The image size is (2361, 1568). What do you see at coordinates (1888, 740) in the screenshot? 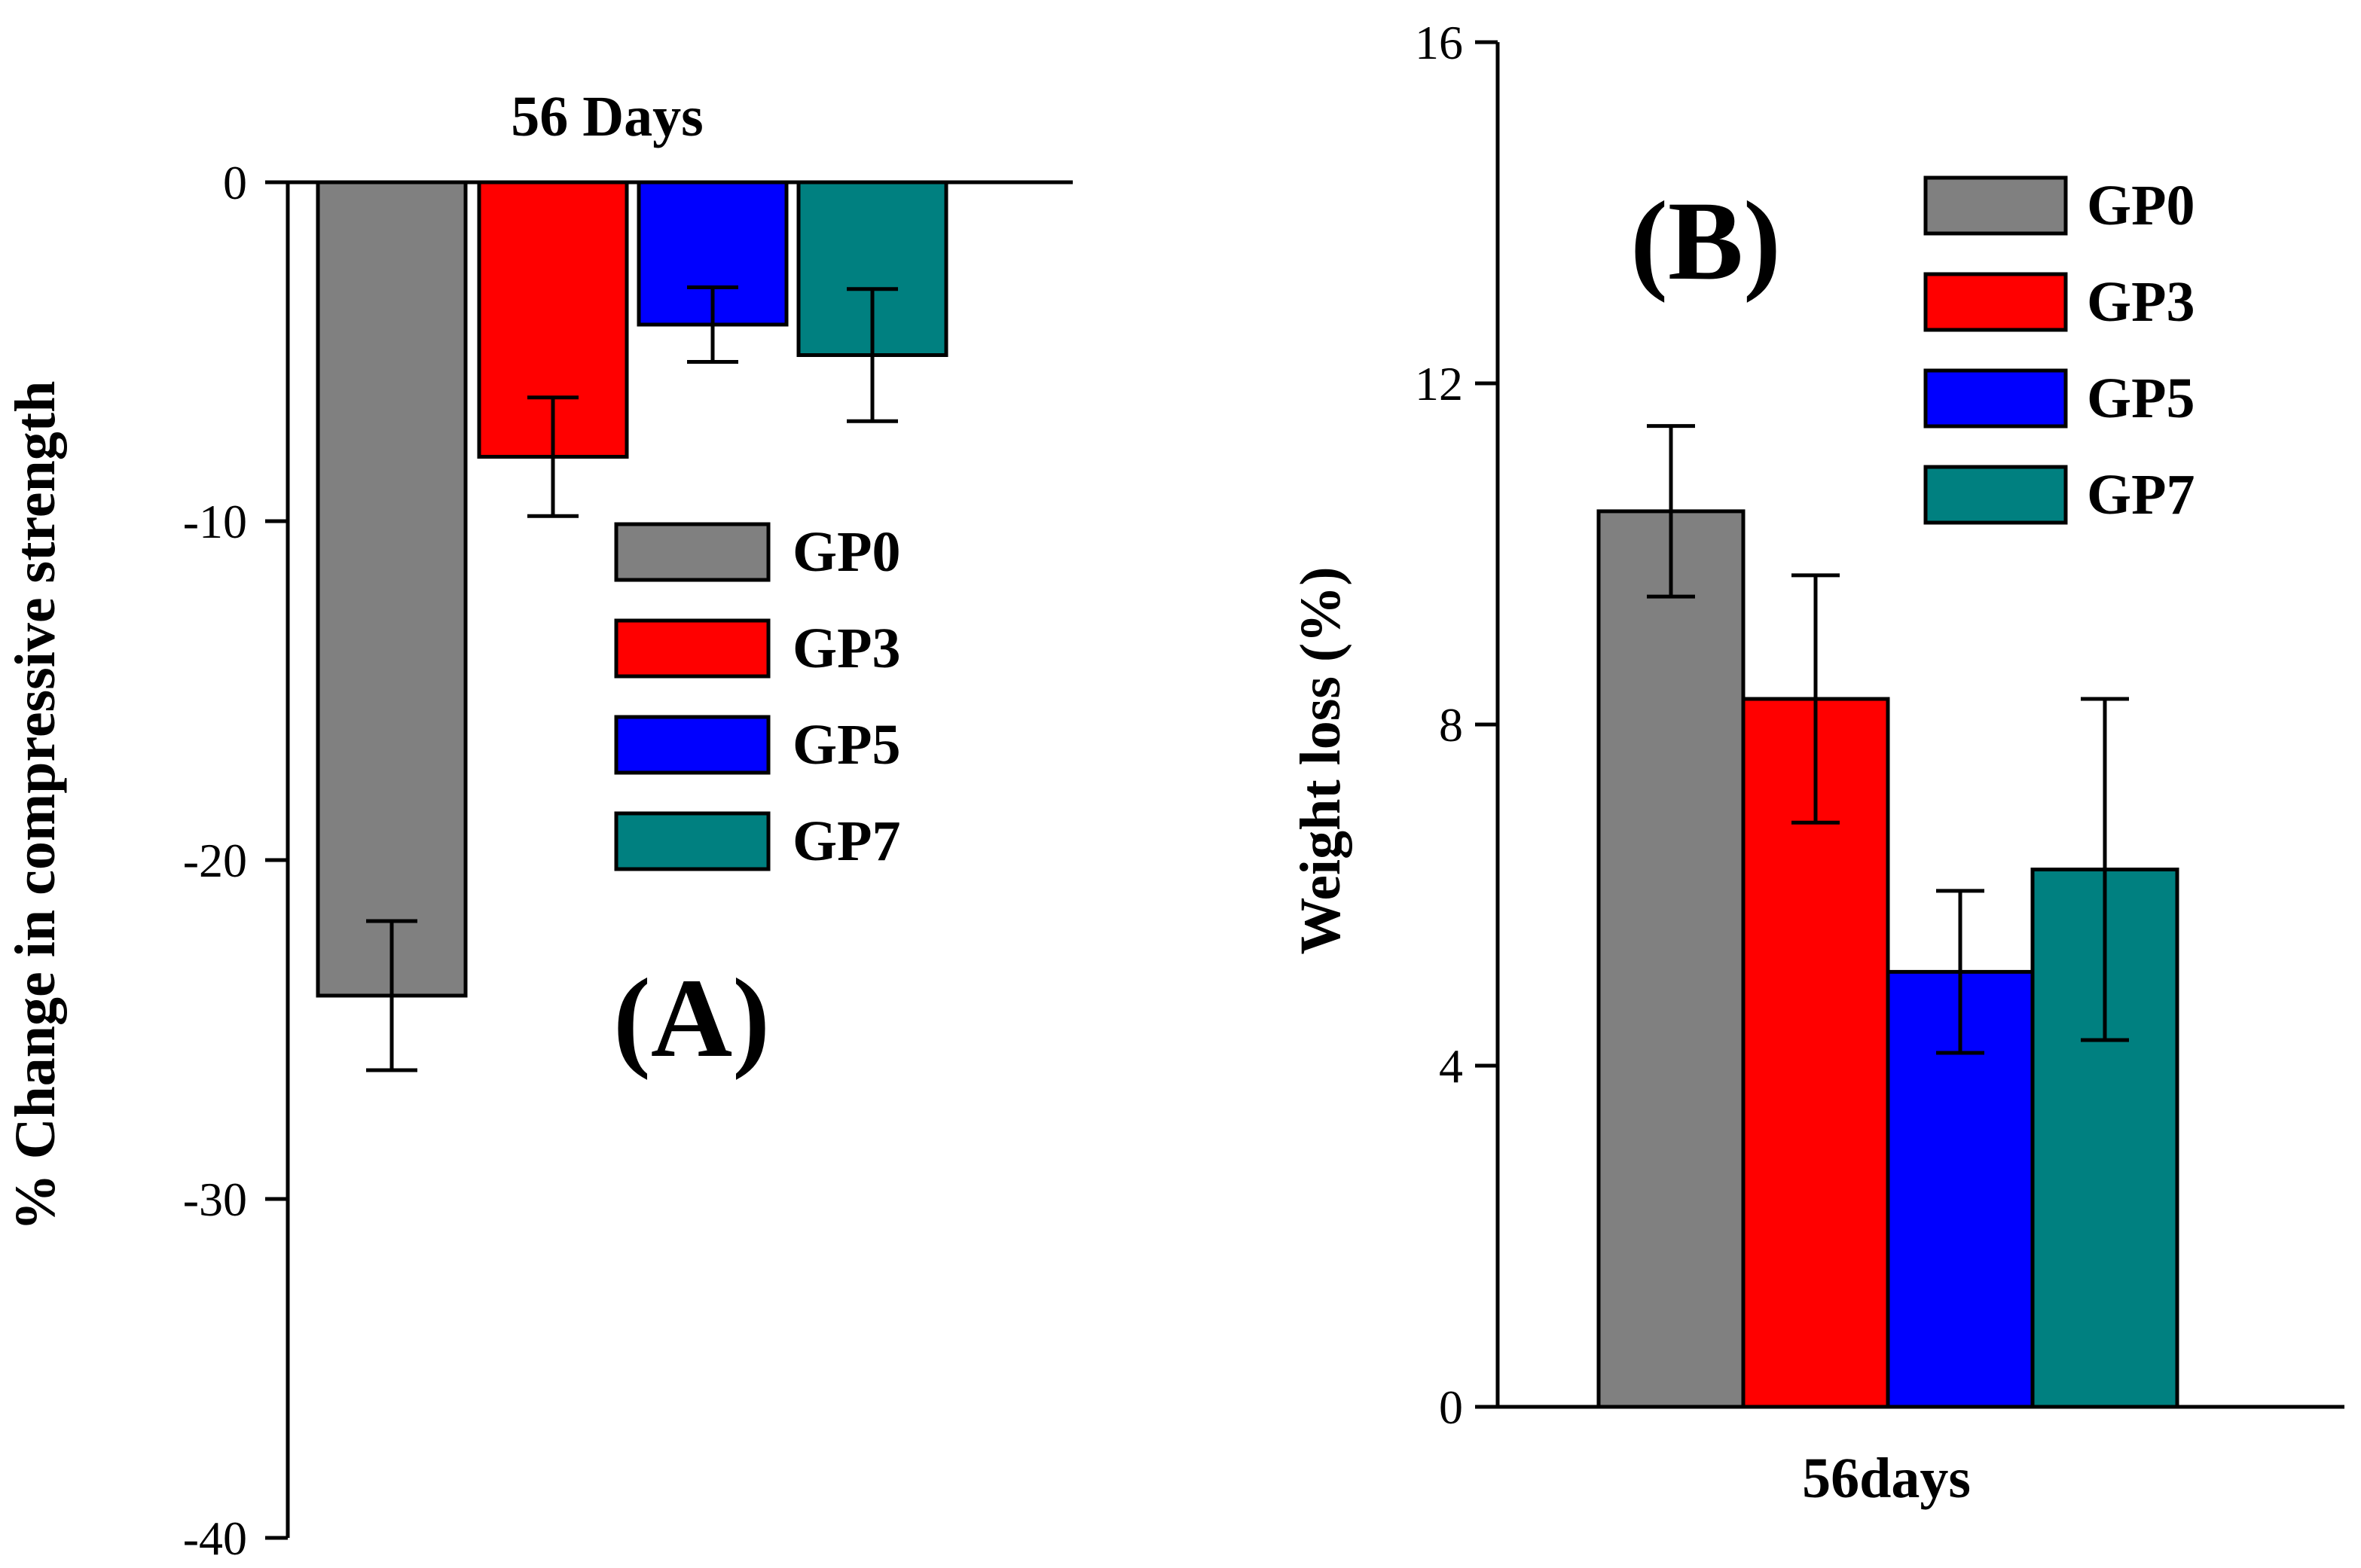
I see `chart-b-error-bars` at bounding box center [1888, 740].